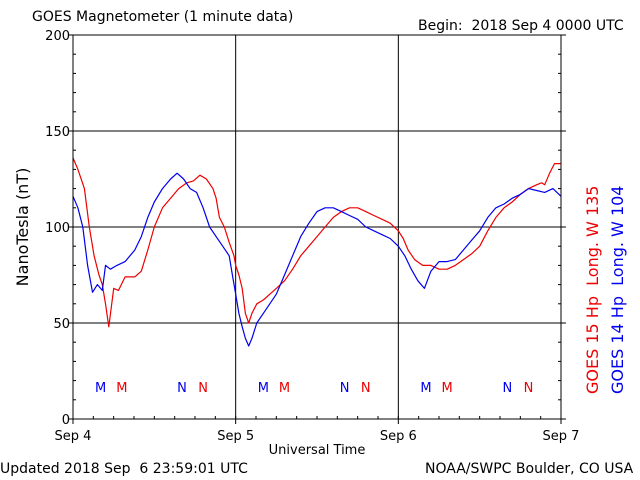  What do you see at coordinates (398, 436) in the screenshot?
I see `x-tick-label: Sep 6` at bounding box center [398, 436].